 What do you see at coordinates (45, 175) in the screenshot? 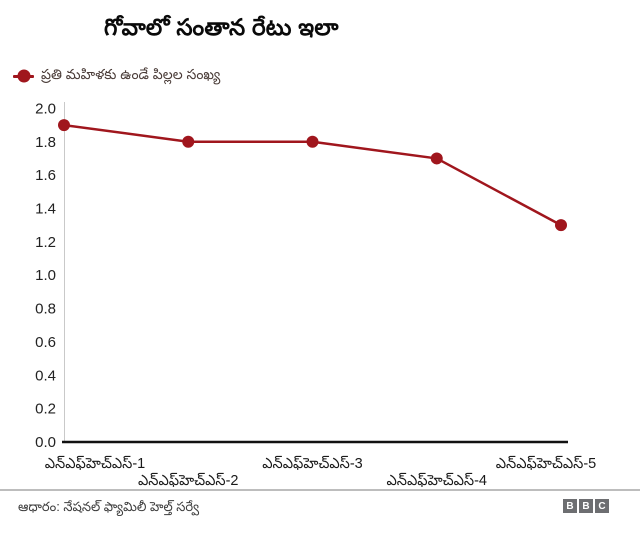
I see `y-tick-label: 1.6` at bounding box center [45, 175].